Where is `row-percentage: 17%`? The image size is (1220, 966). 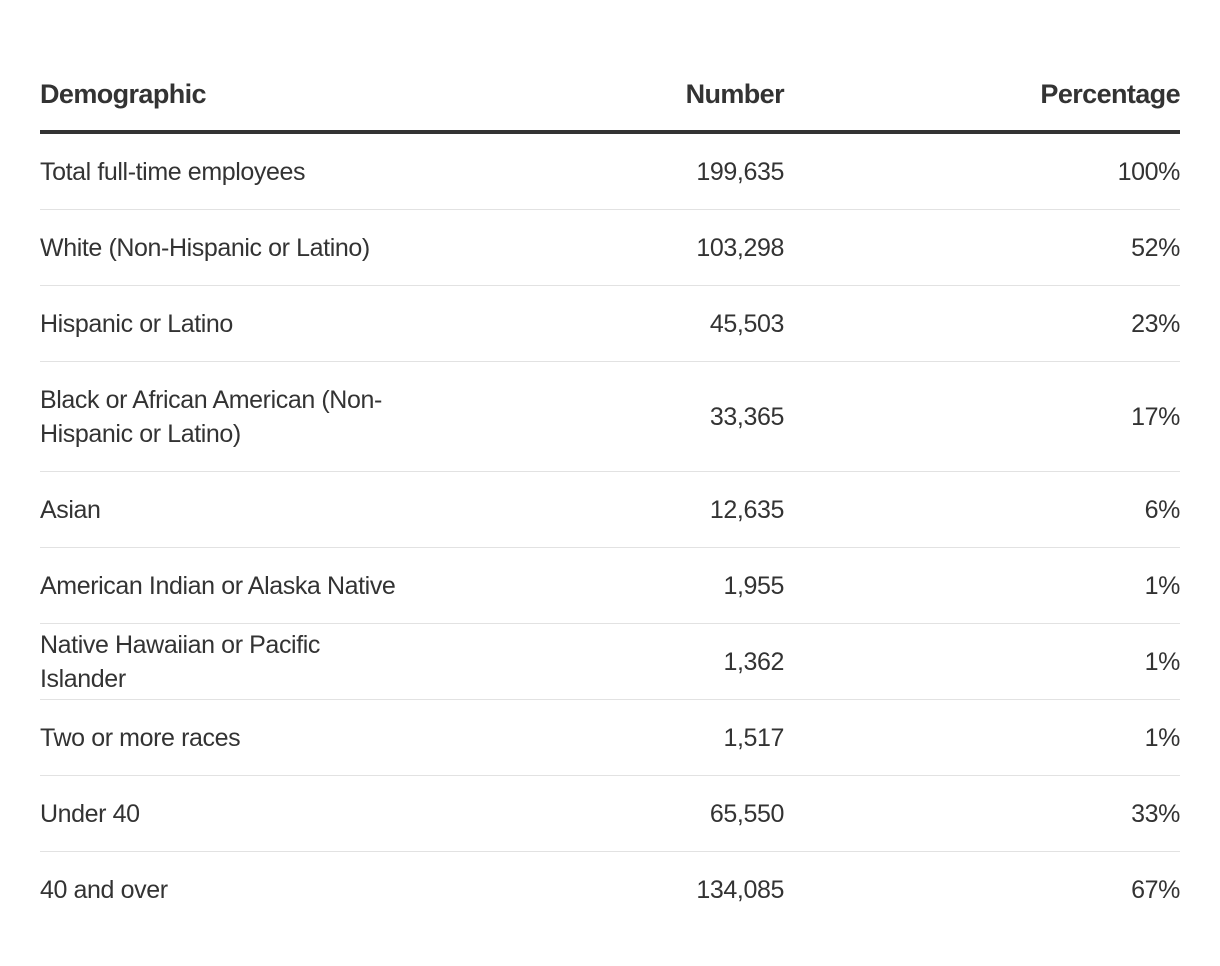 row-percentage: 17% is located at coordinates (982, 416).